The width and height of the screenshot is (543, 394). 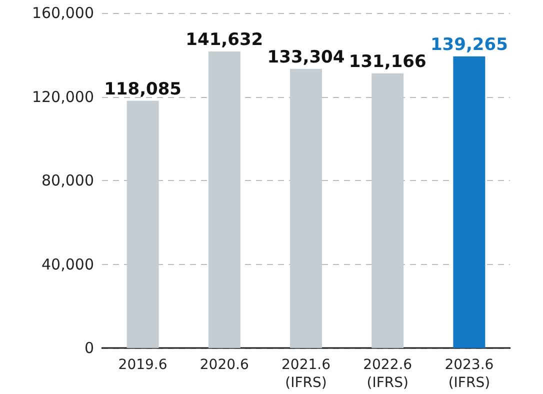 I want to click on x-tick-label: 2019.6, so click(x=143, y=365).